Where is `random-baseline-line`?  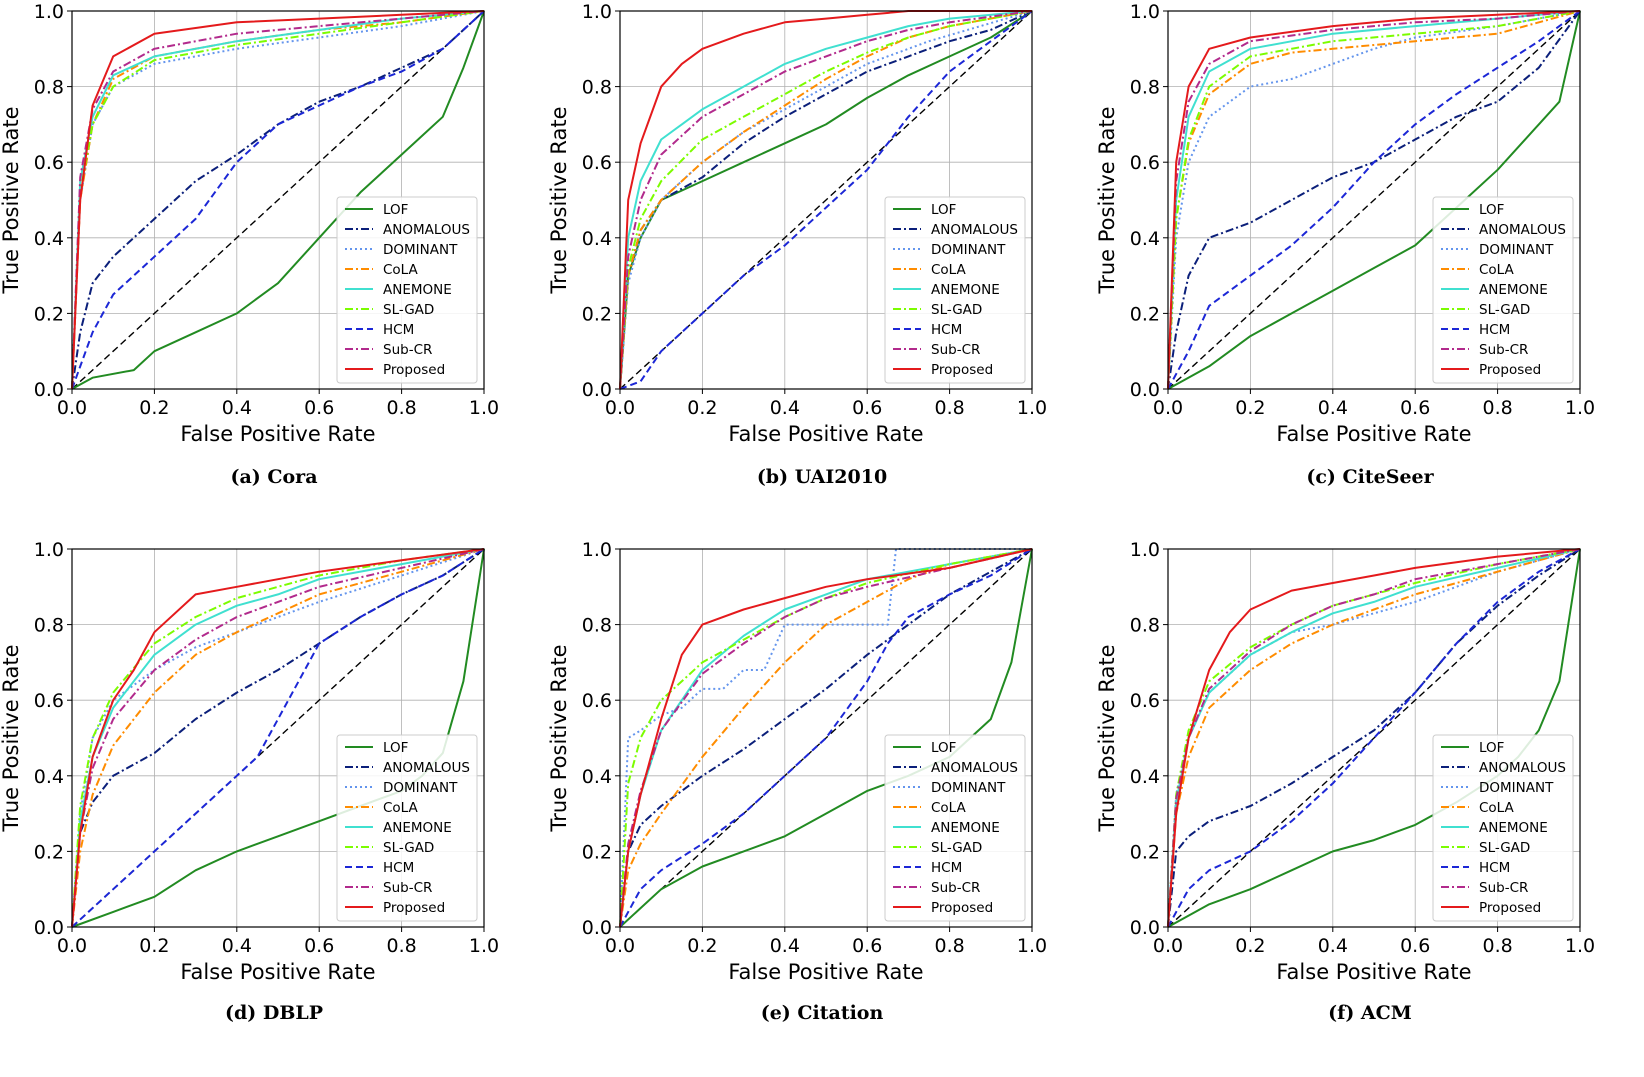 random-baseline-line is located at coordinates (278, 200).